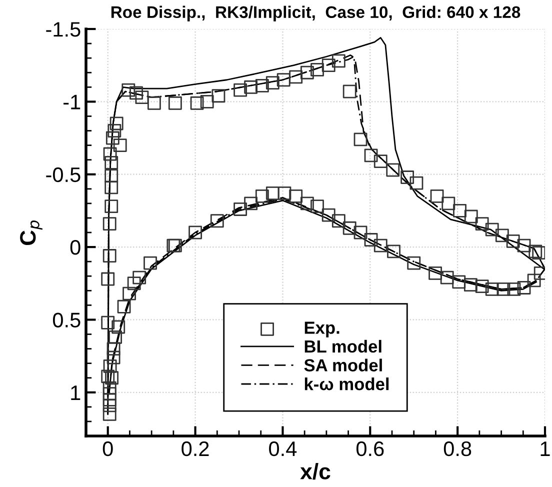 The width and height of the screenshot is (552, 487). What do you see at coordinates (195, 448) in the screenshot?
I see `x-tick-label: 0.2` at bounding box center [195, 448].